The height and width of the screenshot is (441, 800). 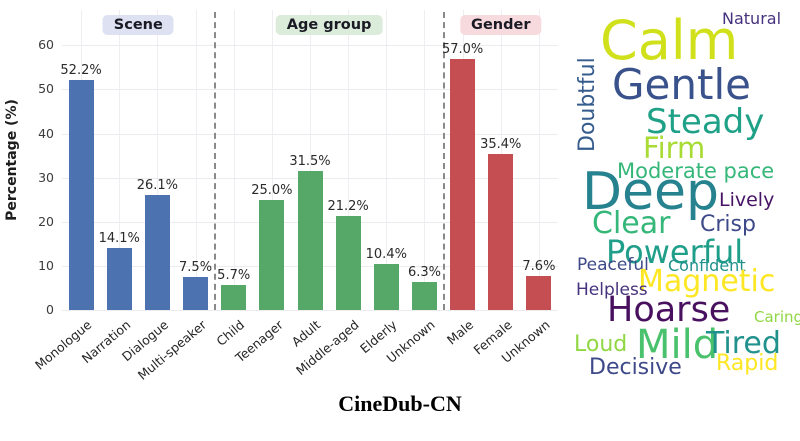 What do you see at coordinates (63, 345) in the screenshot?
I see `x-tick-label: Monologue` at bounding box center [63, 345].